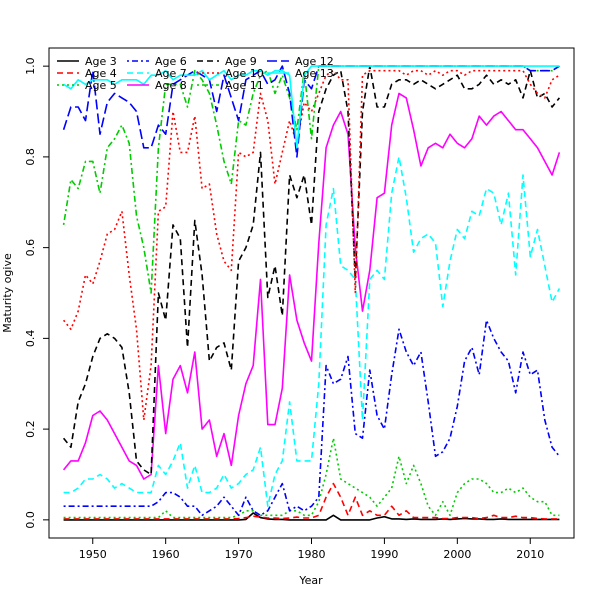 The image size is (600, 600). Describe the element at coordinates (457, 554) in the screenshot. I see `x-tick-label: 2000` at that location.